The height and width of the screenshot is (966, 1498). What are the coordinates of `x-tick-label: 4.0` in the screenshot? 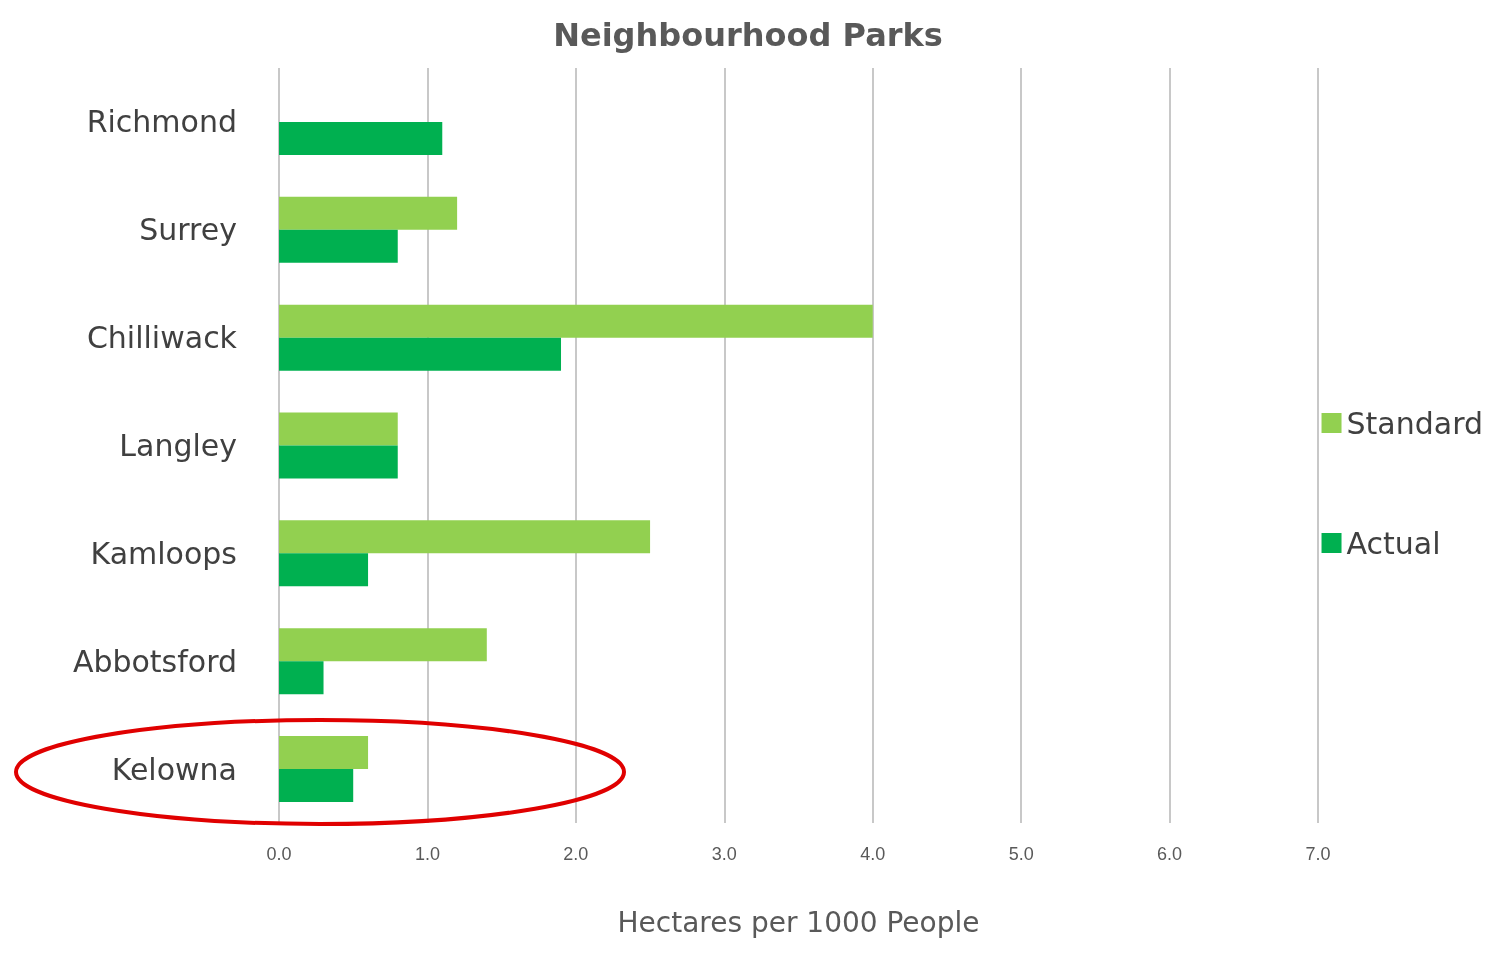 It's located at (873, 854).